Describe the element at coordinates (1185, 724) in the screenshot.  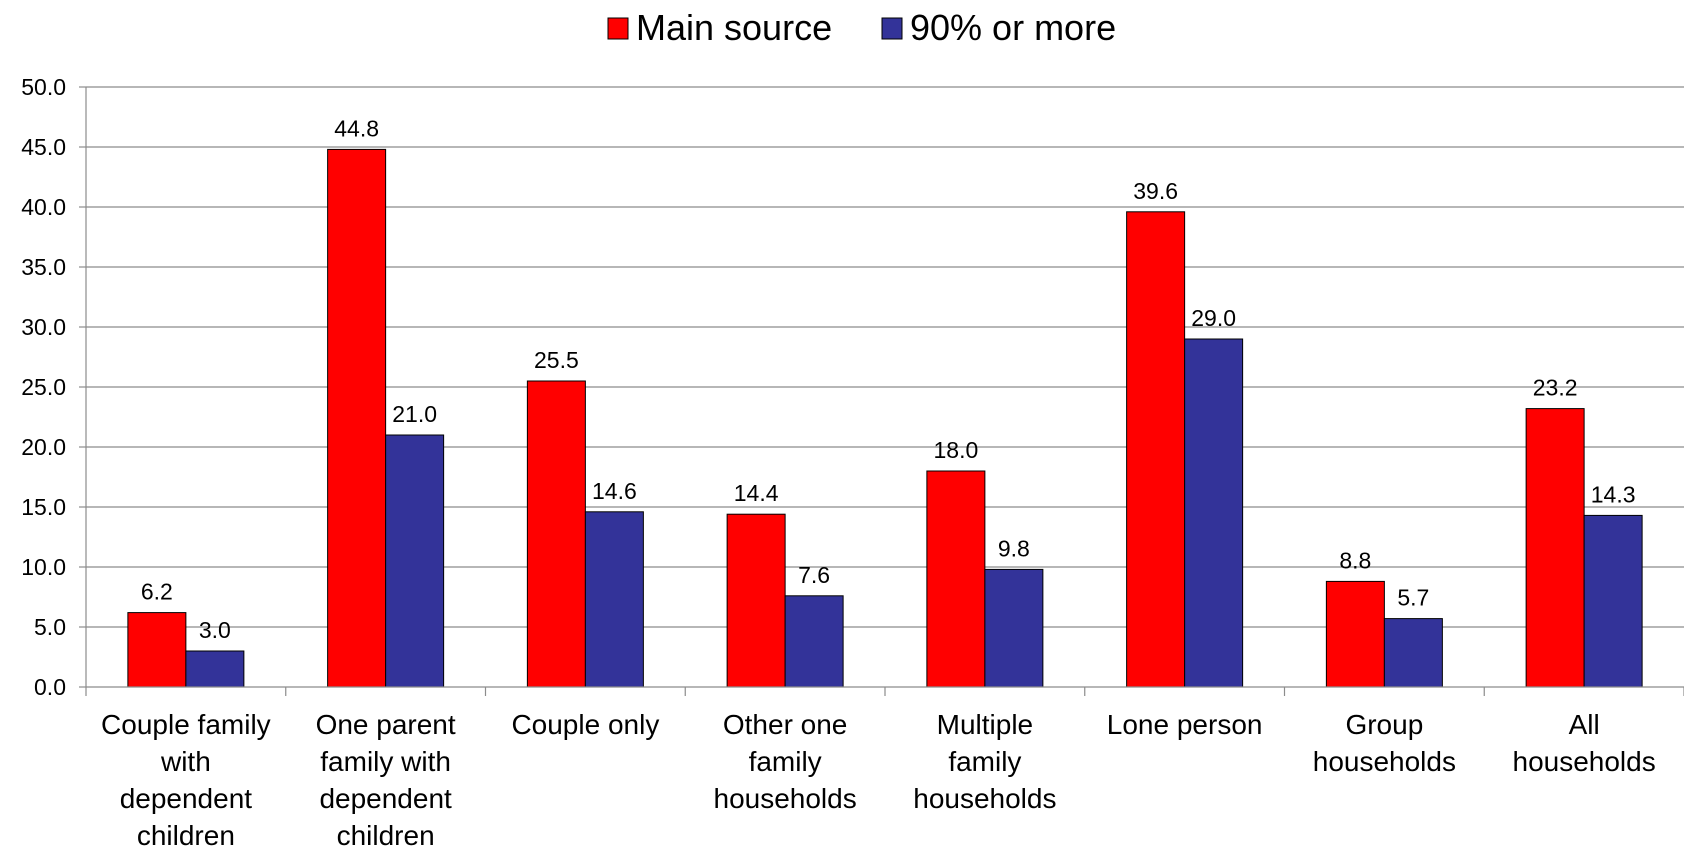
I see `x-category-label: Lone person` at that location.